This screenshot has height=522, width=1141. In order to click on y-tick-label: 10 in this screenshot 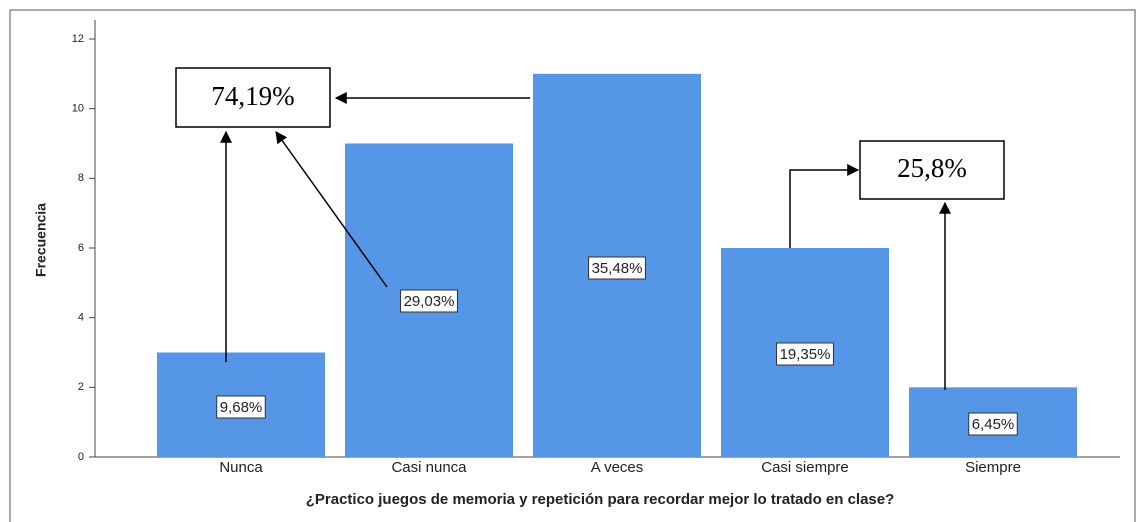, I will do `click(78, 109)`.